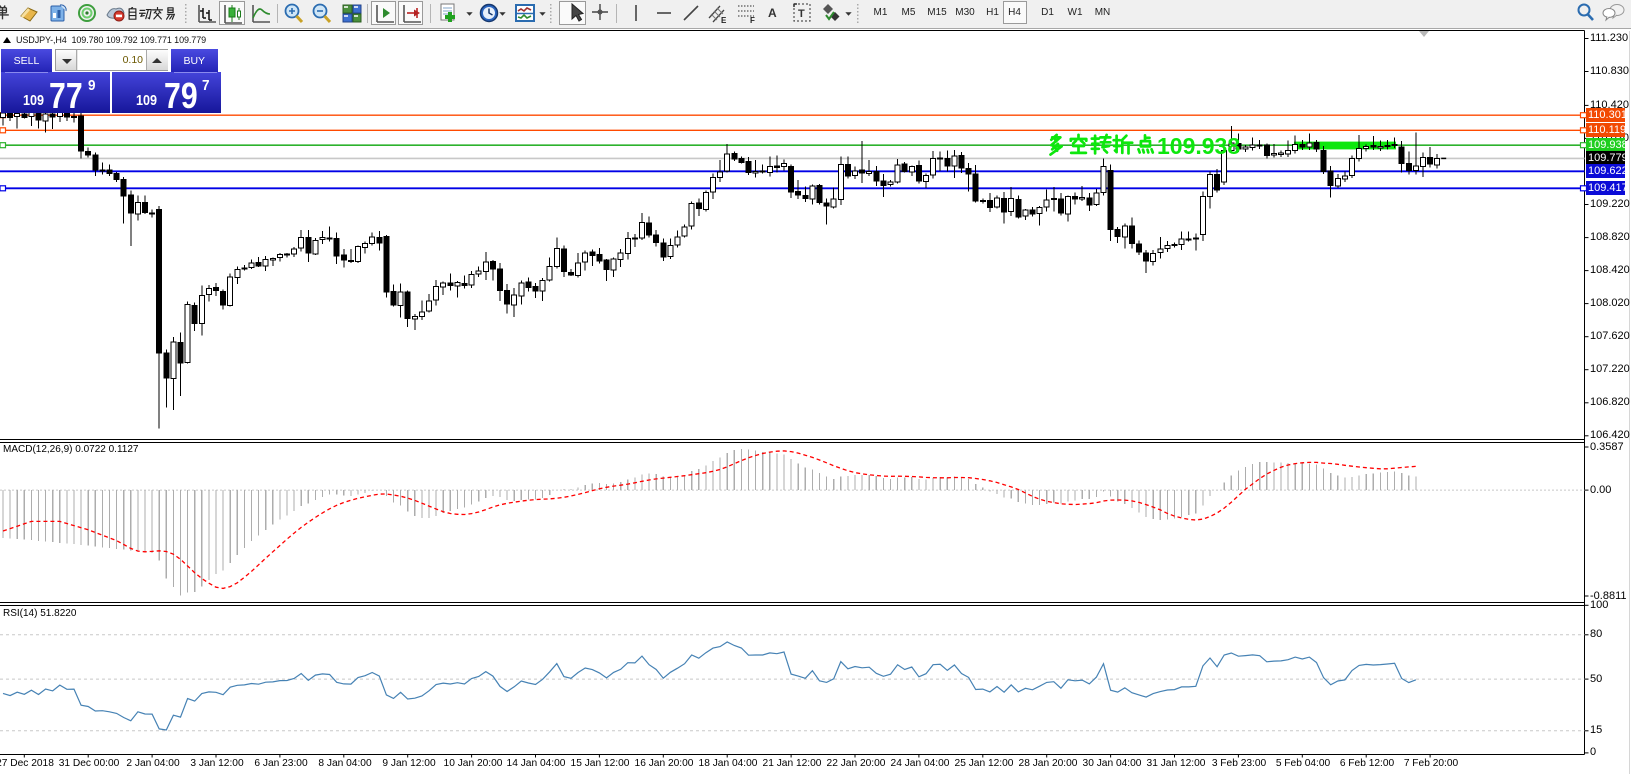 This screenshot has width=1631, height=774. I want to click on svg-text: E, so click(724, 20).